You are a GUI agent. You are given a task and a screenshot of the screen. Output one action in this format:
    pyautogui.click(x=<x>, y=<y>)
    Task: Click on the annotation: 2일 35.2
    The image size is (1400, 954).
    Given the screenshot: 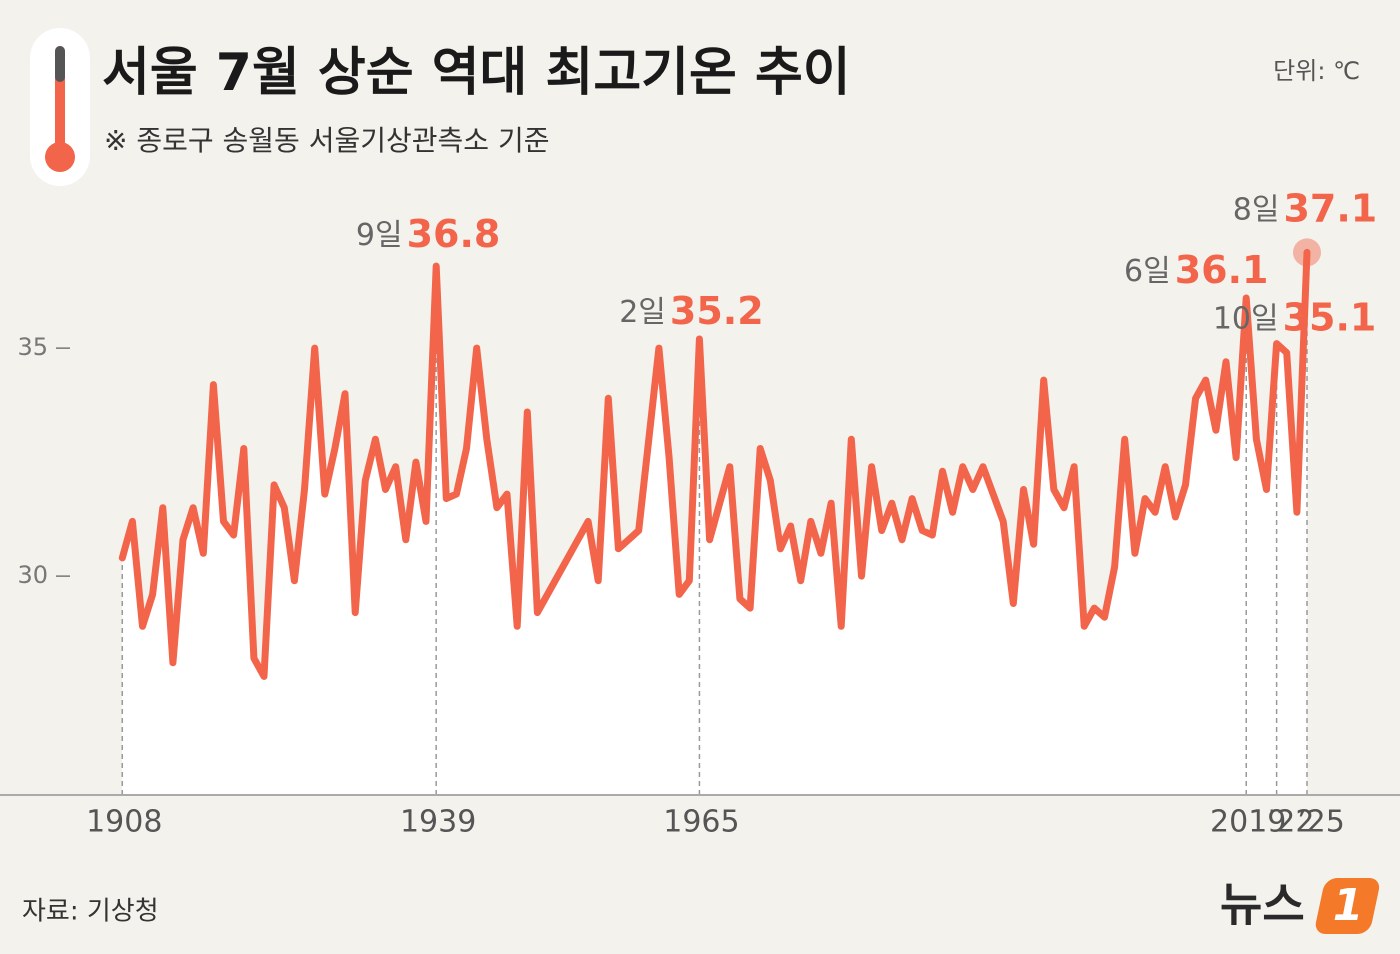 What is the action you would take?
    pyautogui.click(x=691, y=311)
    